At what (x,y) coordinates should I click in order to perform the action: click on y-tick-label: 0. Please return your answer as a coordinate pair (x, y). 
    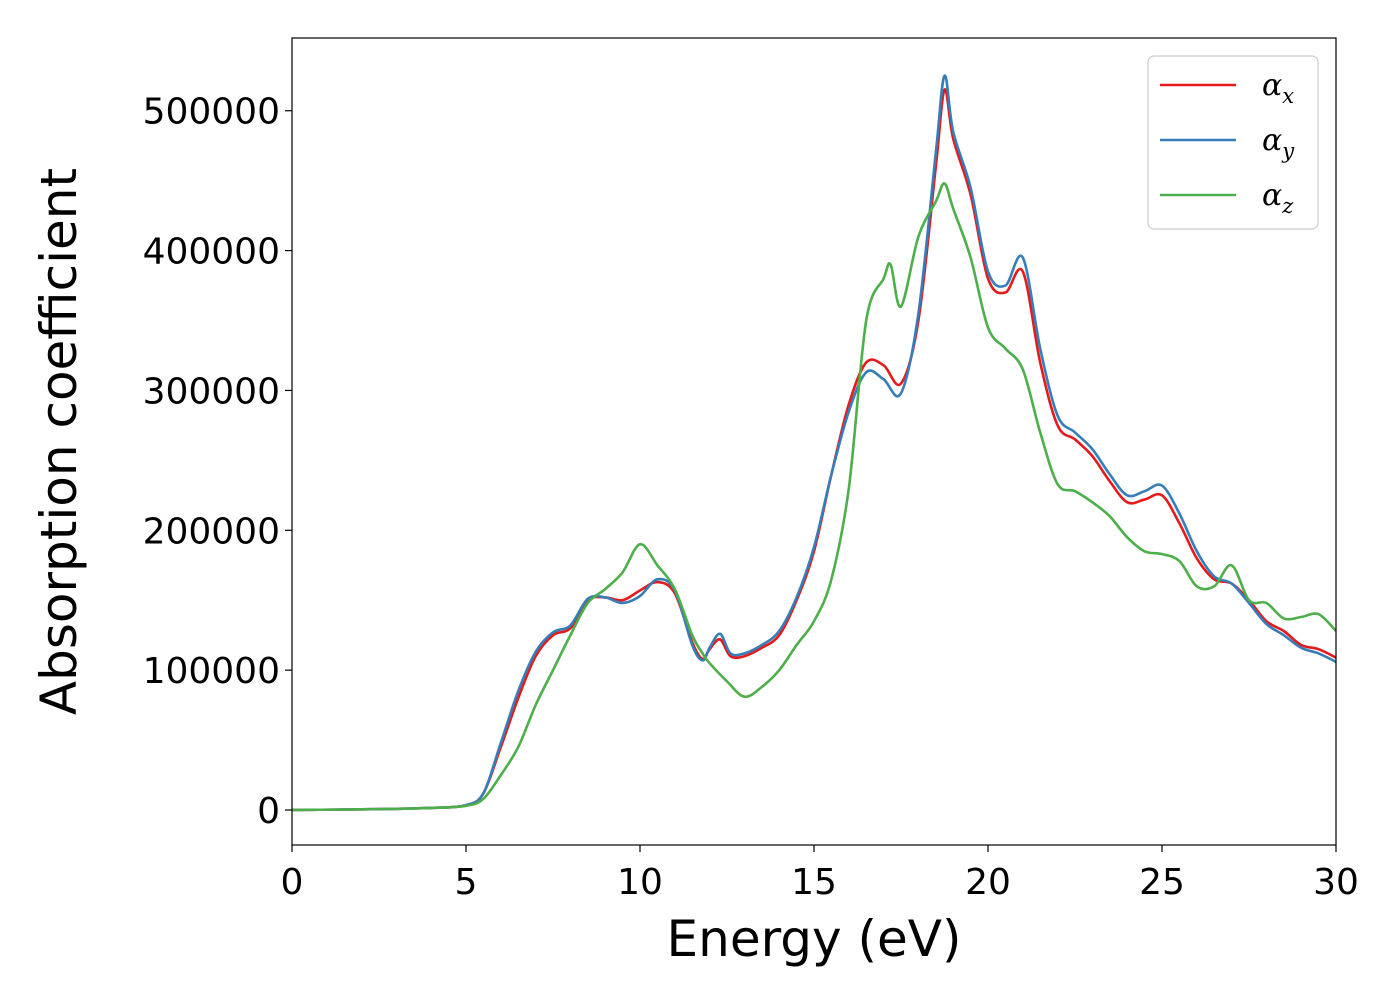
    Looking at the image, I should click on (268, 811).